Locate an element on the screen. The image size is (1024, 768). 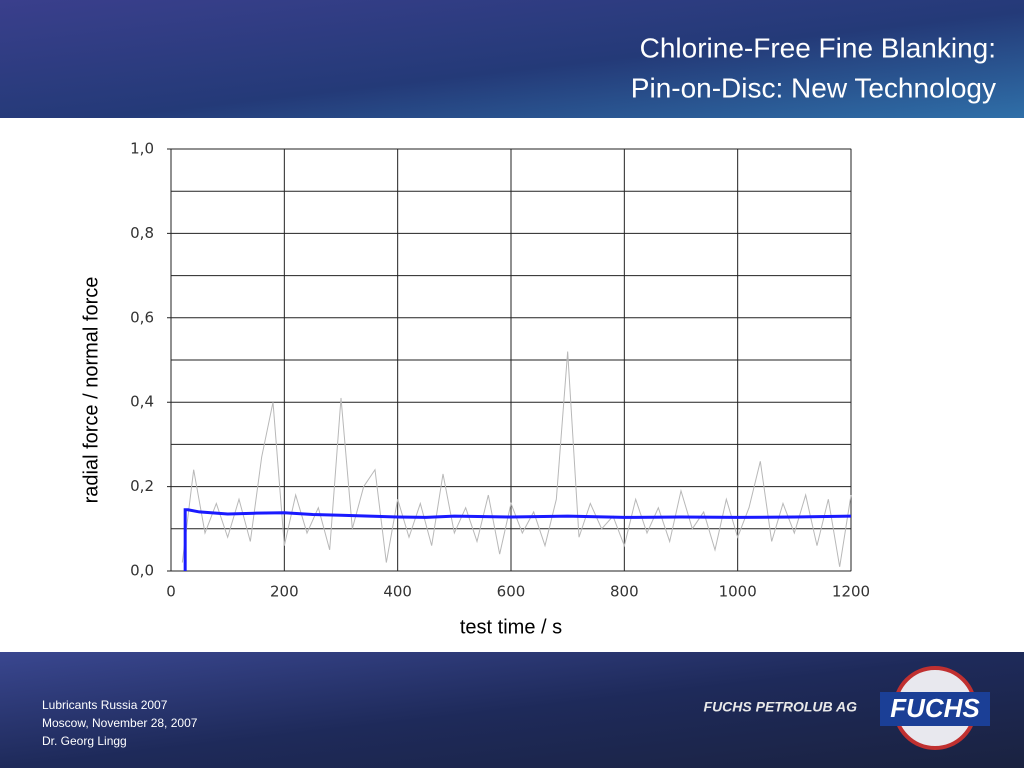
y-tick-label: 0,4 is located at coordinates (142, 402).